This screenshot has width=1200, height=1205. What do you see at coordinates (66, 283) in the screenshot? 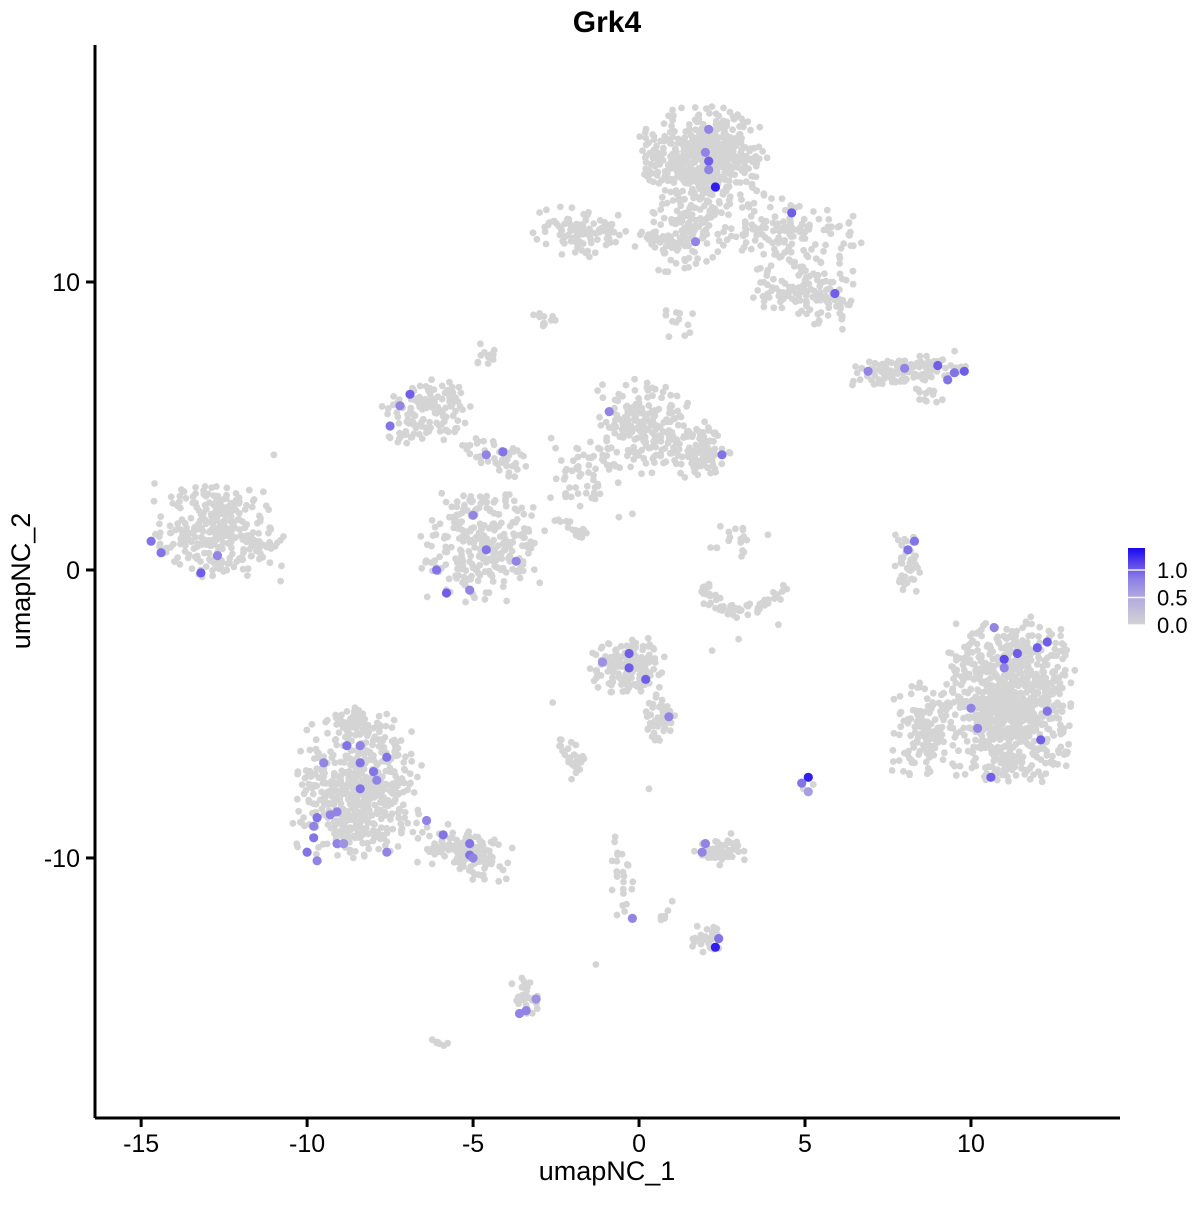
I see `y-tick-label: 10` at bounding box center [66, 283].